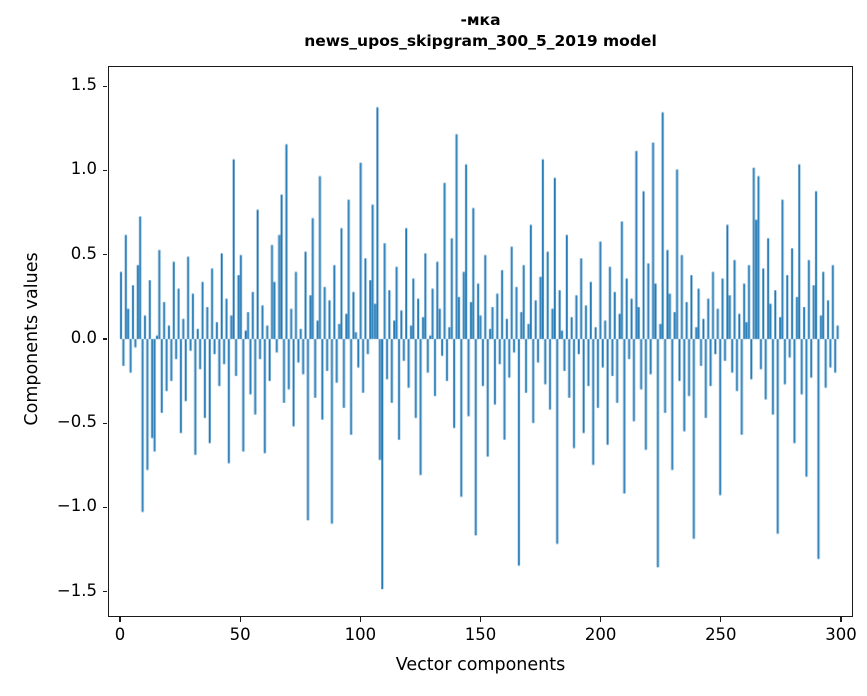 This screenshot has width=867, height=696. What do you see at coordinates (83, 169) in the screenshot?
I see `y-tick-label: 1.0` at bounding box center [83, 169].